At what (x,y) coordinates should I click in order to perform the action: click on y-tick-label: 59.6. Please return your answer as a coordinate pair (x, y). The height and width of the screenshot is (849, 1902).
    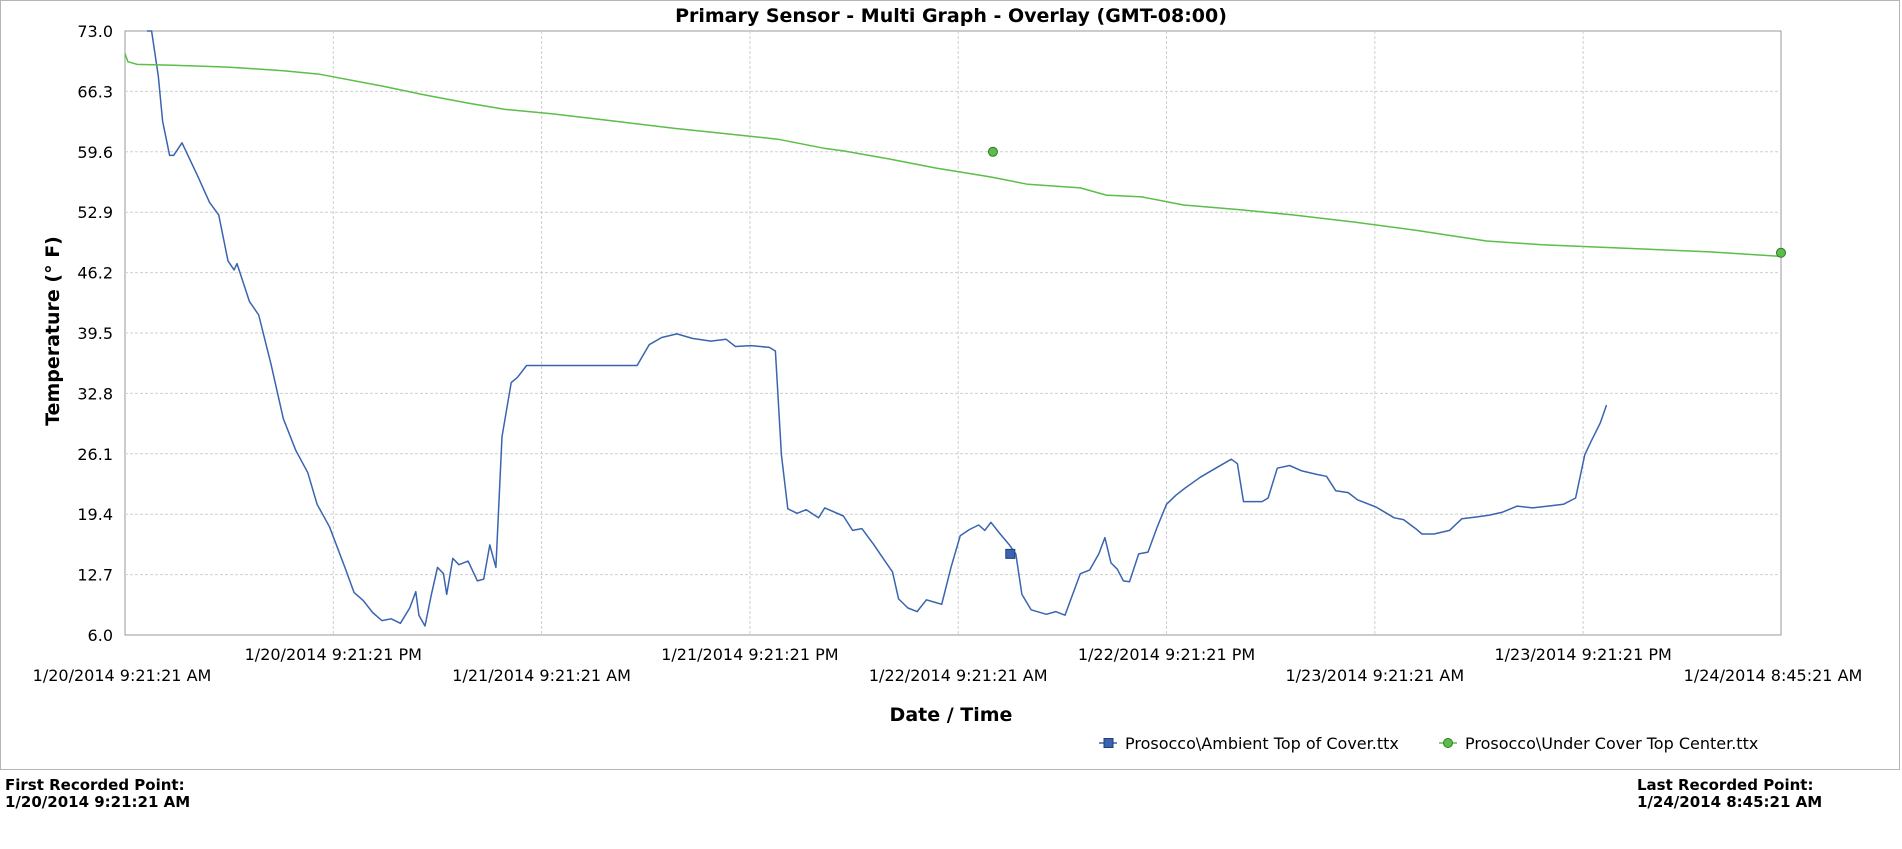
    Looking at the image, I should click on (95, 152).